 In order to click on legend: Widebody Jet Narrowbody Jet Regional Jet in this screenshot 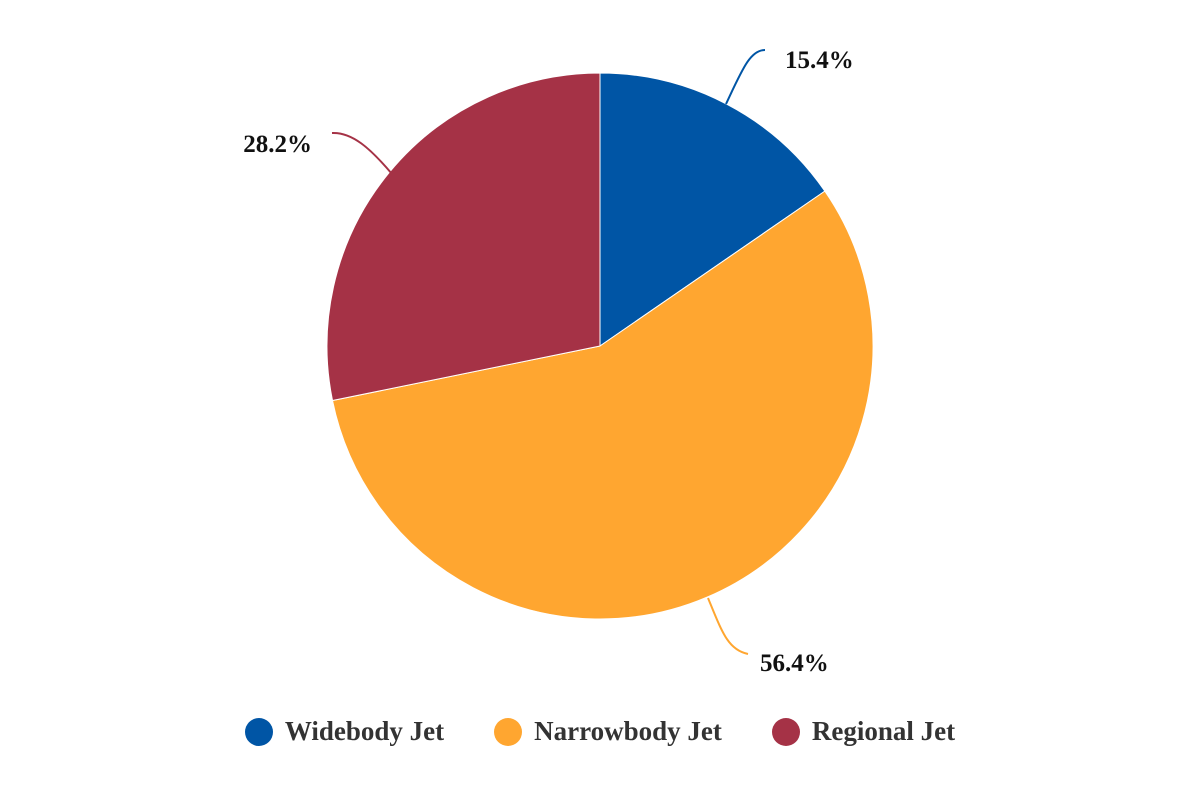, I will do `click(600, 731)`.